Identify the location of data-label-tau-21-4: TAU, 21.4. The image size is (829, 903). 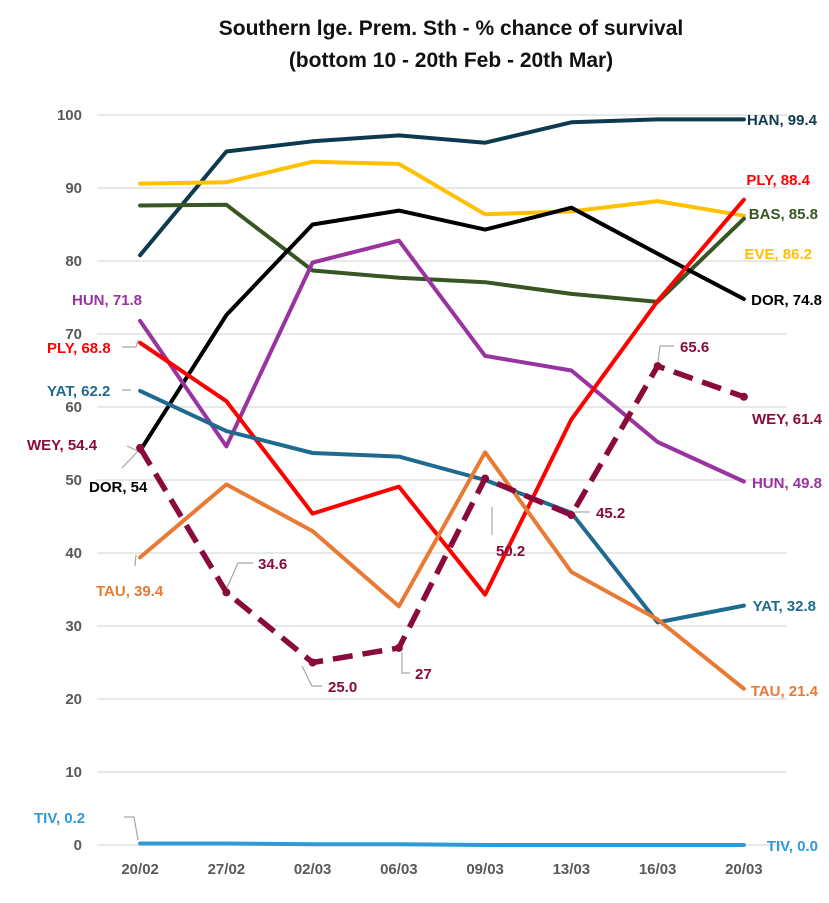
(785, 691).